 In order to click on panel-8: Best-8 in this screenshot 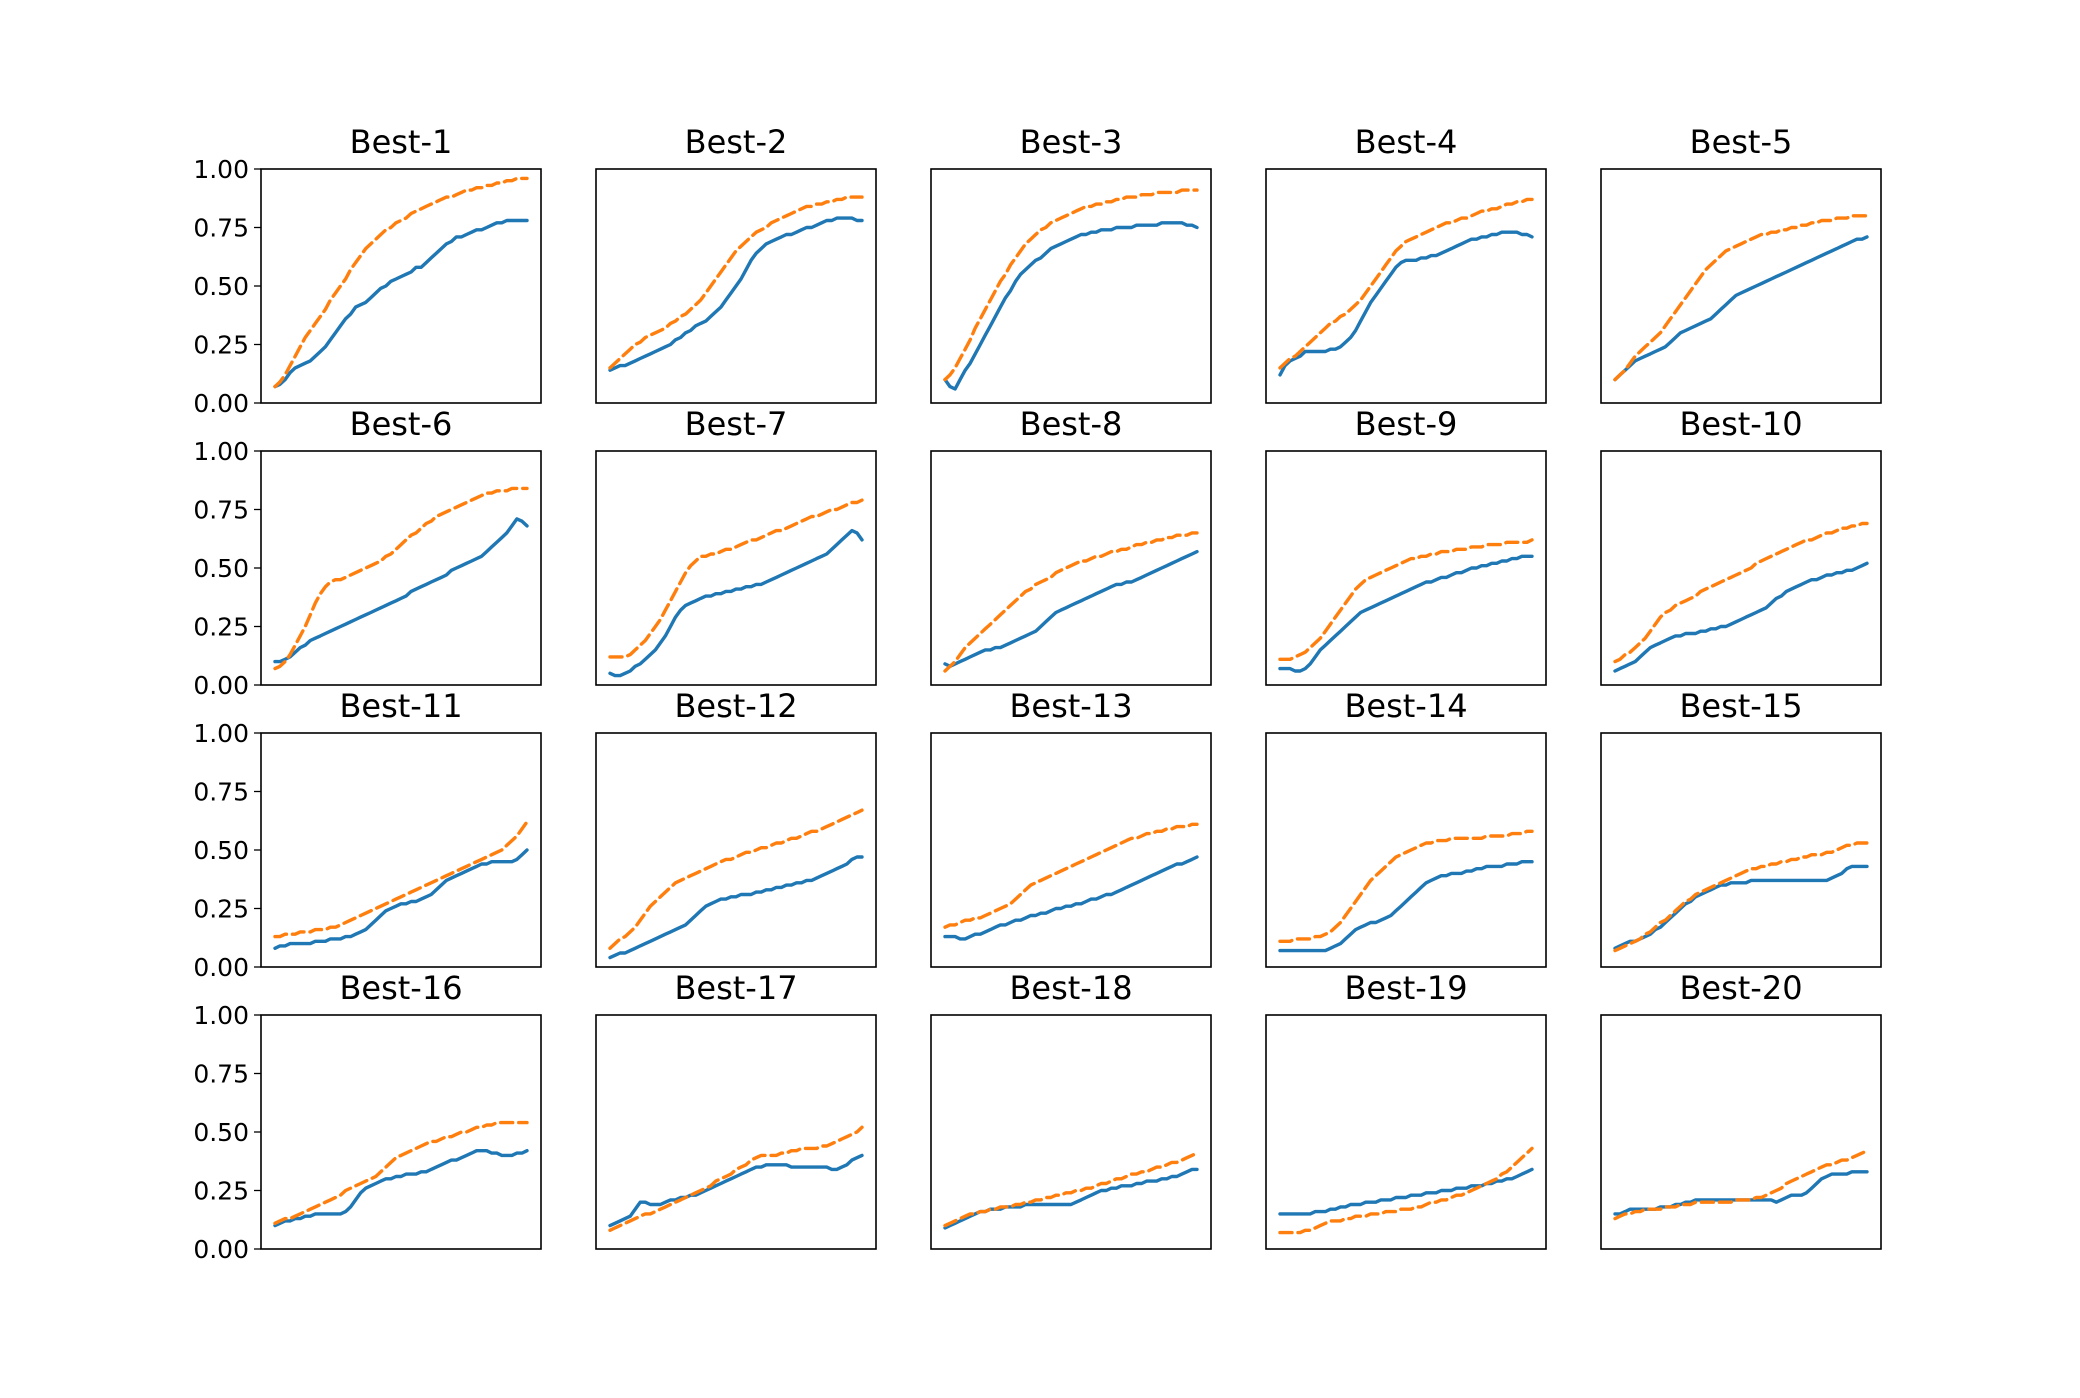, I will do `click(1071, 545)`.